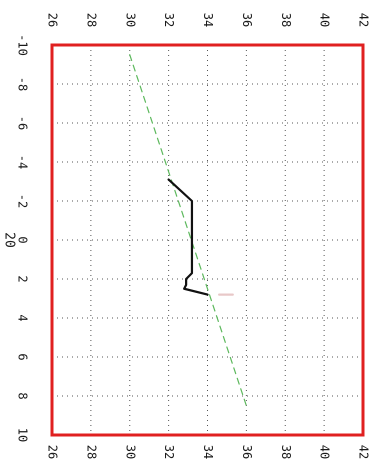 This screenshot has width=374, height=473. Describe the element at coordinates (208, 452) in the screenshot. I see `bottom-tick-label-4: 34` at that location.